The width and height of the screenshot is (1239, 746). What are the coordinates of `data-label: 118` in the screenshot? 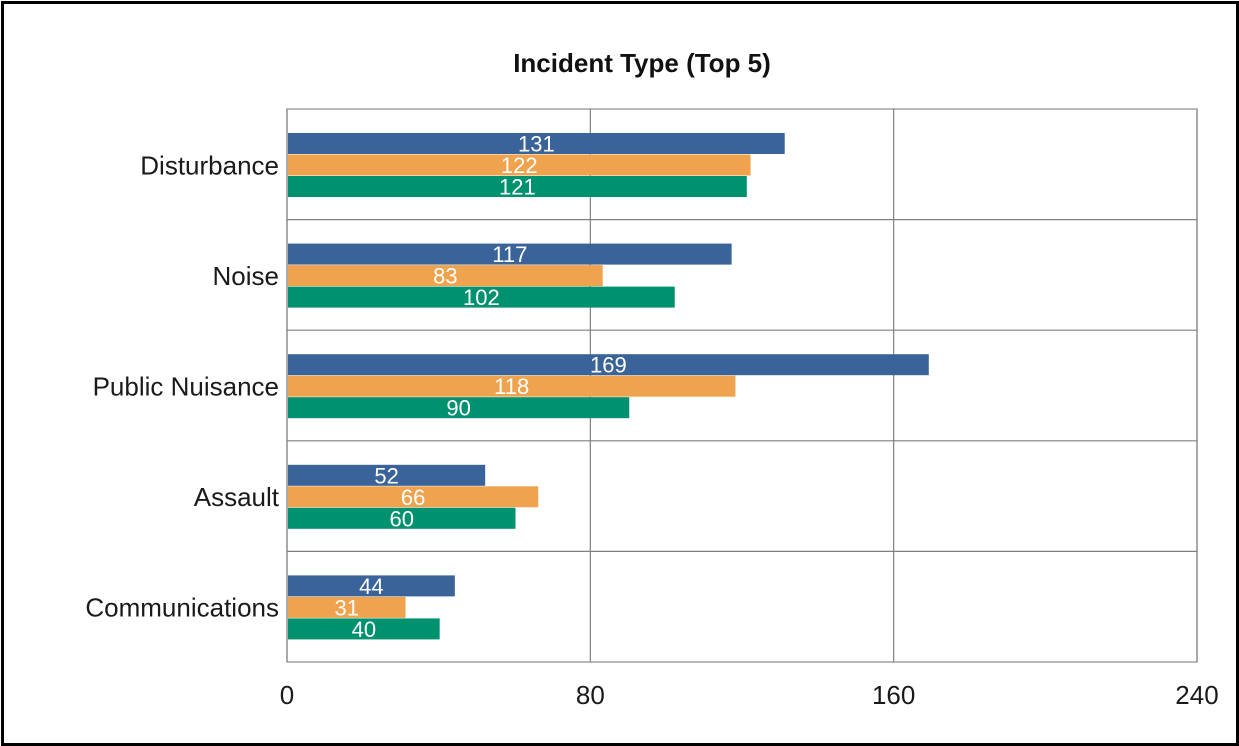 It's located at (511, 386).